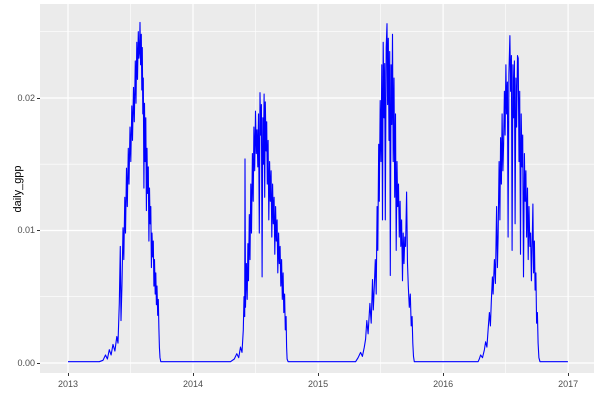 This screenshot has width=600, height=400. Describe the element at coordinates (68, 384) in the screenshot. I see `x-tick-label: 2013` at that location.